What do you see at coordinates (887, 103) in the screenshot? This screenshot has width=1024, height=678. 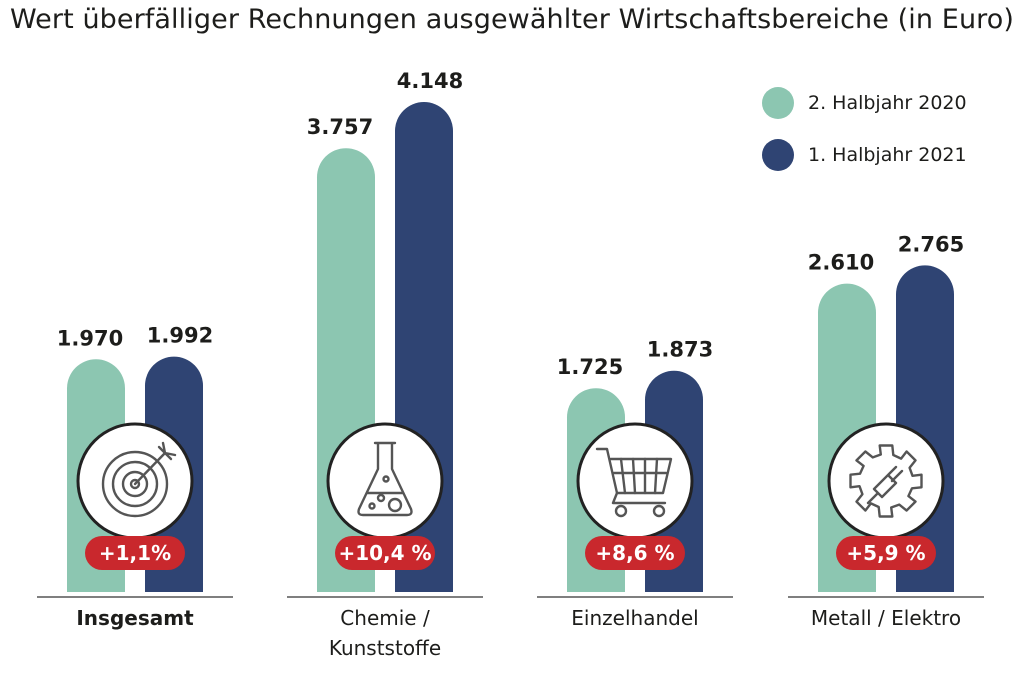 I see `legend-label-series-1: 2. Halbjahr 2020` at bounding box center [887, 103].